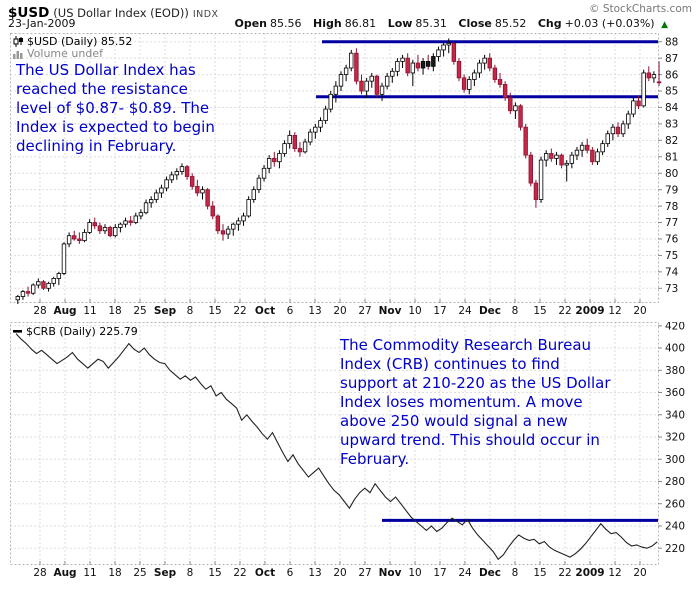 The height and width of the screenshot is (592, 700). What do you see at coordinates (286, 23) in the screenshot?
I see `open-value: 85.56` at bounding box center [286, 23].